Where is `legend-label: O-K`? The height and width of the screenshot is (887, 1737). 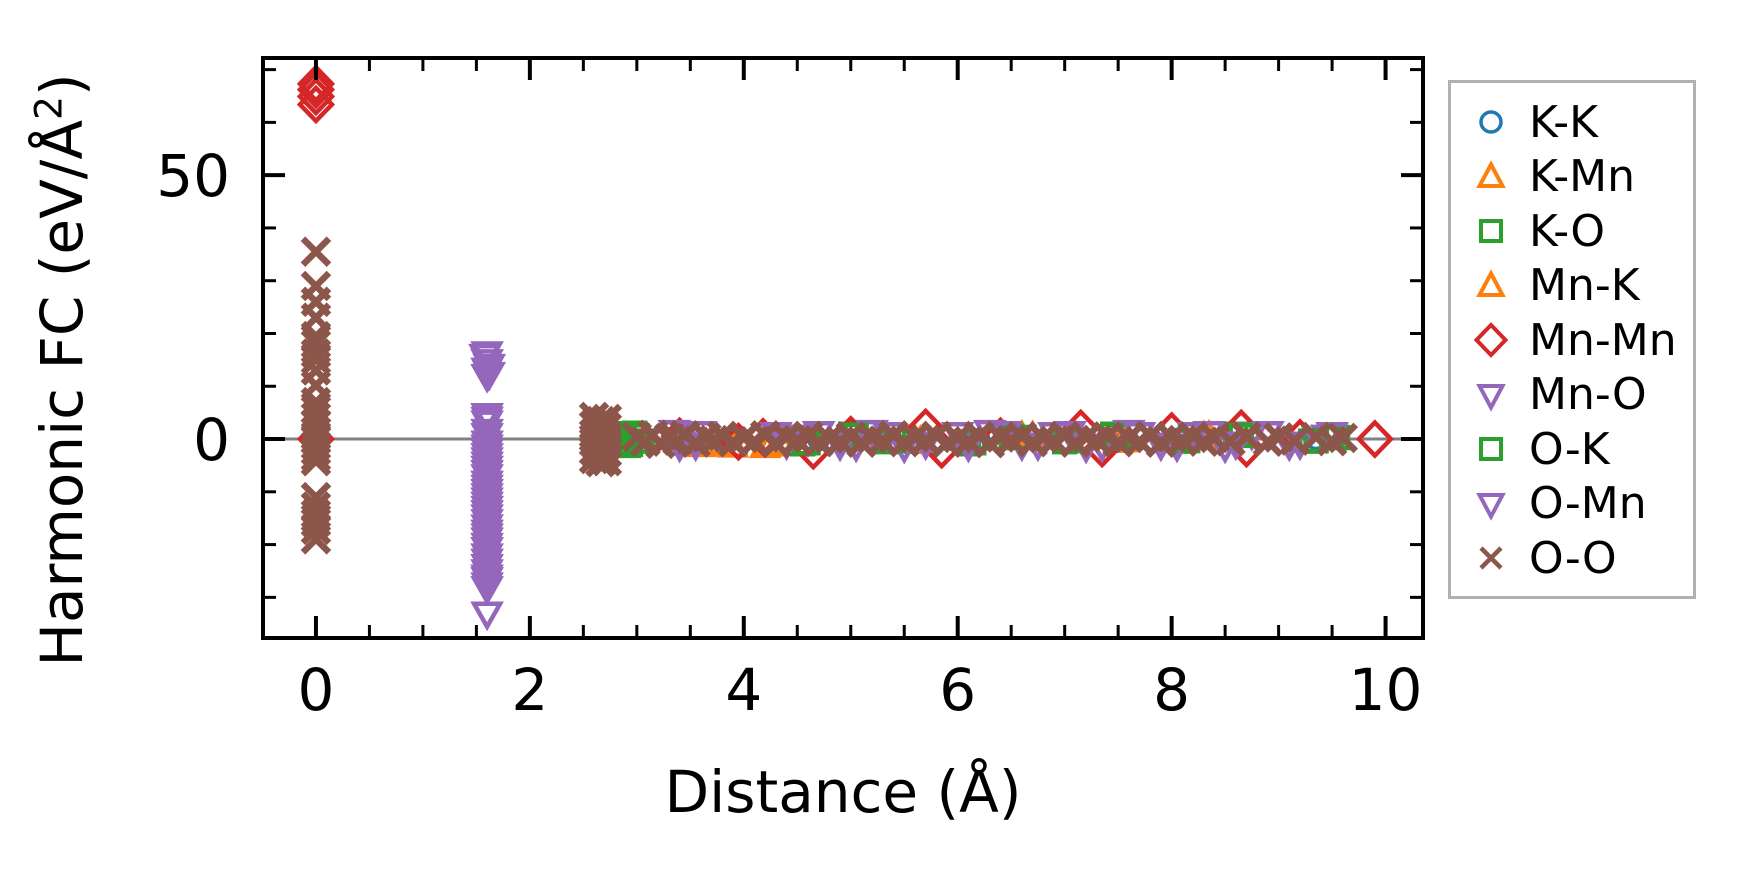
legend-label: O-K is located at coordinates (1569, 449).